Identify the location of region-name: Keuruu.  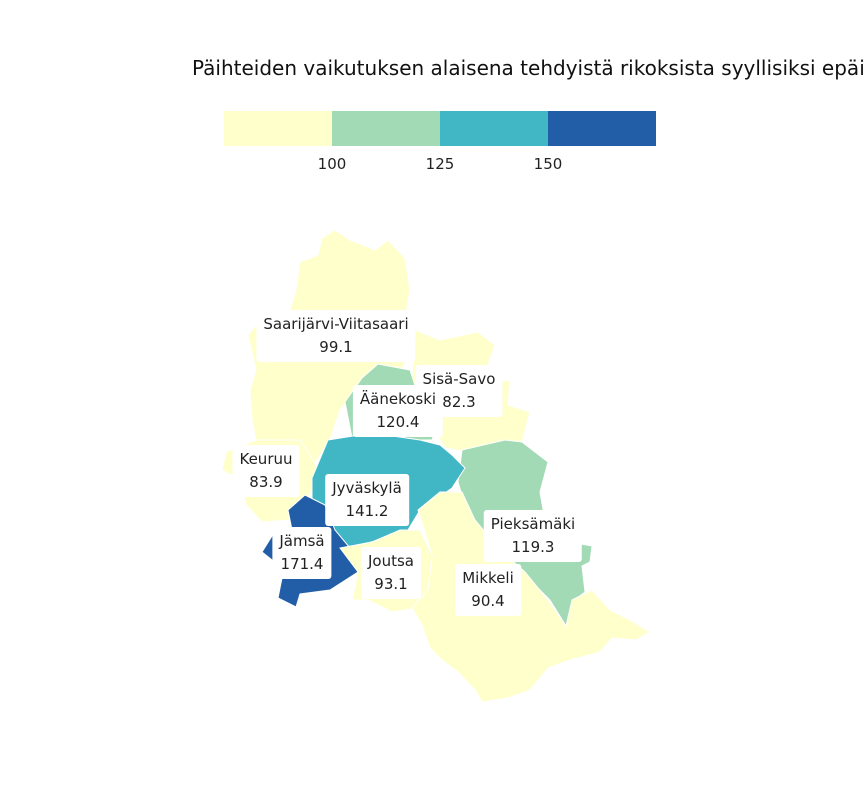
(266, 459).